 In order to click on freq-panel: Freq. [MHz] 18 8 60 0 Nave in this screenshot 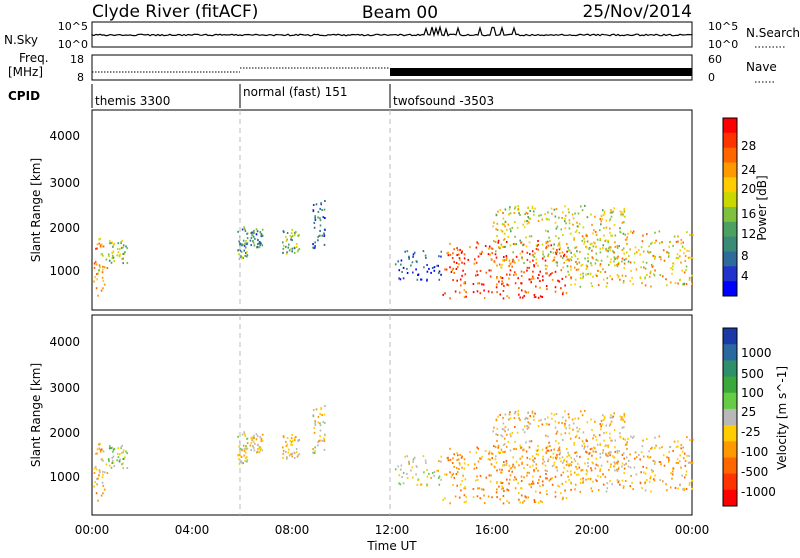, I will do `click(392, 67)`.